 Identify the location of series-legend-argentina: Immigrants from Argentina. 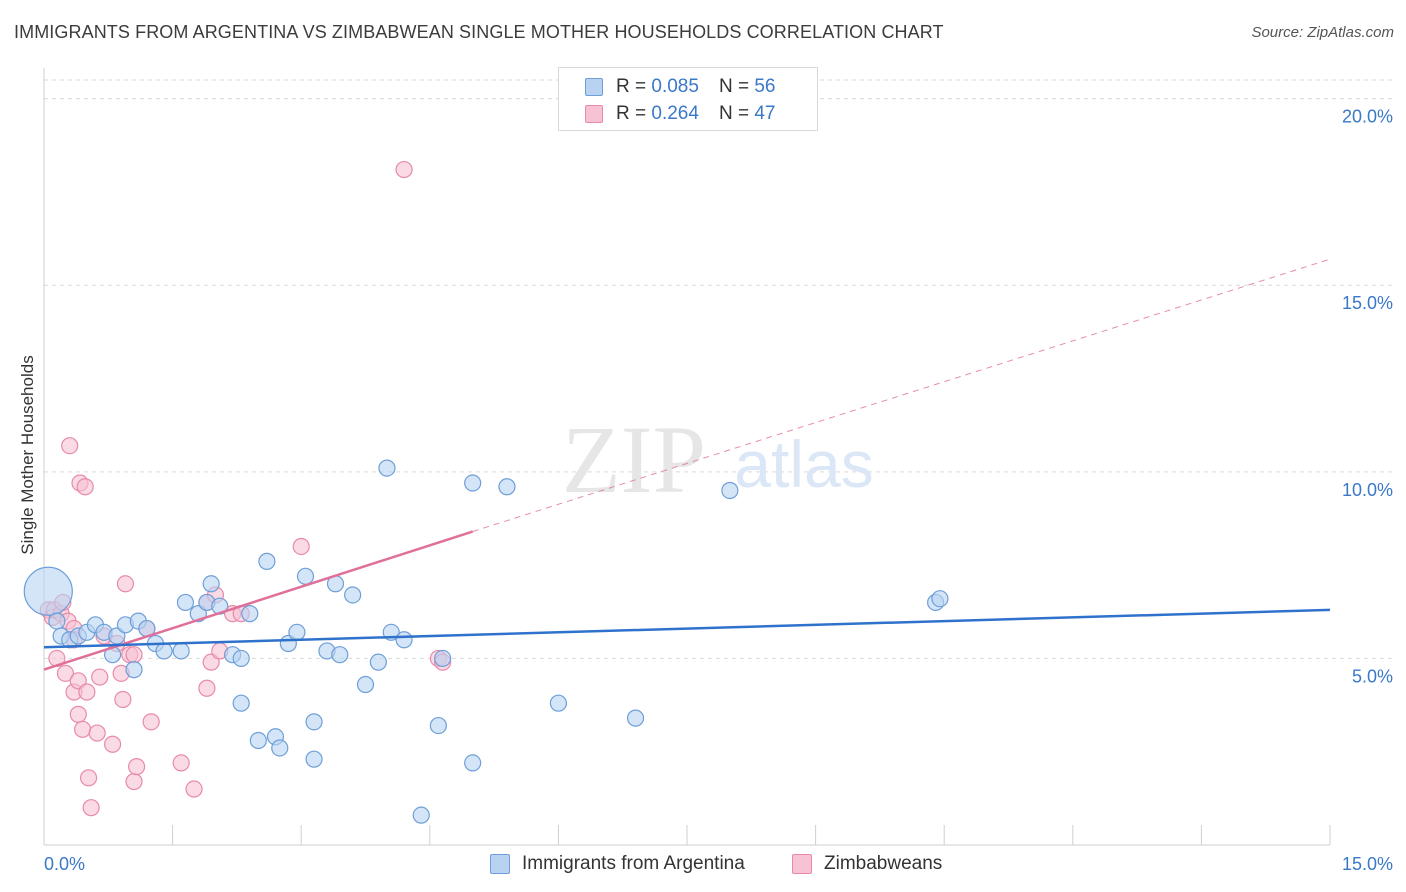
(617, 864).